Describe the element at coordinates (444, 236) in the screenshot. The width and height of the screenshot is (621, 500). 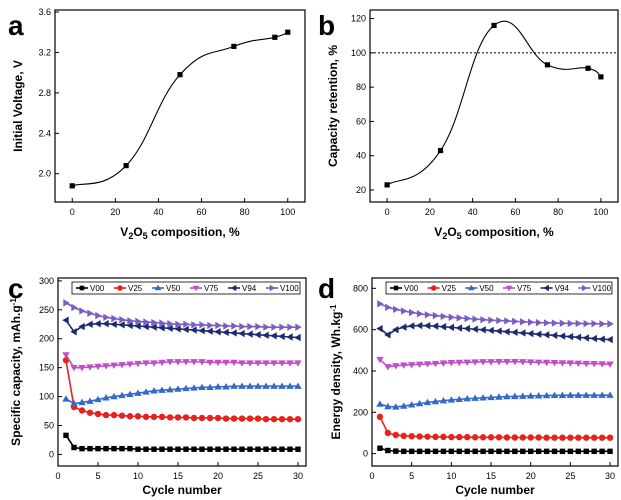
I see `xlabel-b-sub1: 2` at that location.